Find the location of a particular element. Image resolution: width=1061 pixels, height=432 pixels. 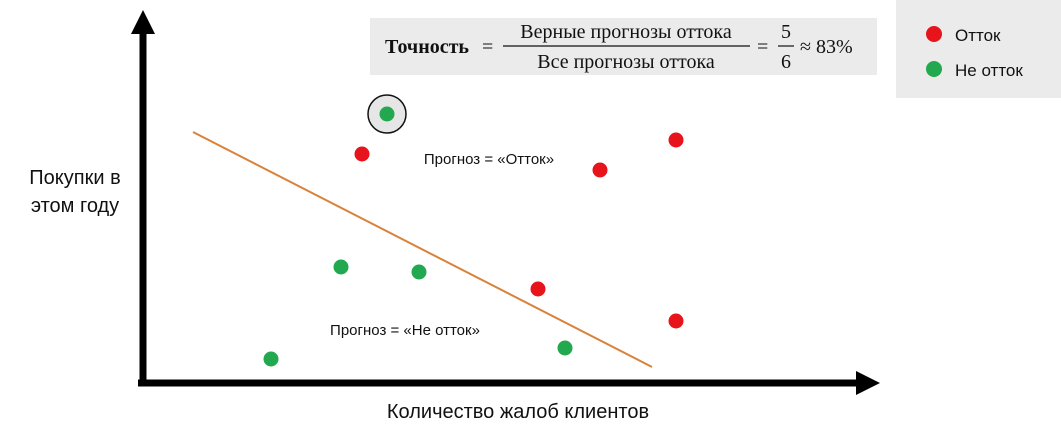

formula-denominator: Все прогнозы оттока is located at coordinates (626, 62).